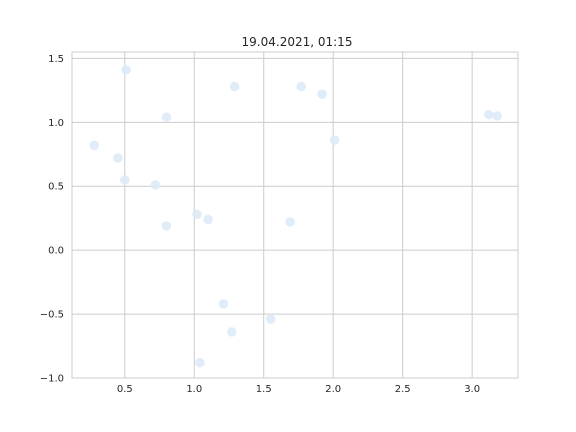  I want to click on y-tick-label: 1.0, so click(56, 123).